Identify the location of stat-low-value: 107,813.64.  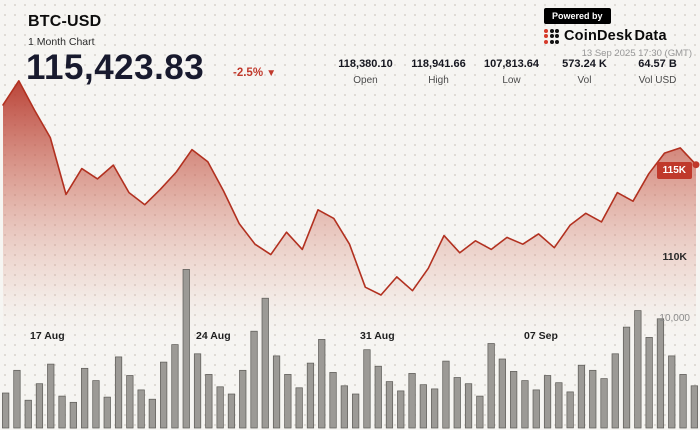
(511, 64).